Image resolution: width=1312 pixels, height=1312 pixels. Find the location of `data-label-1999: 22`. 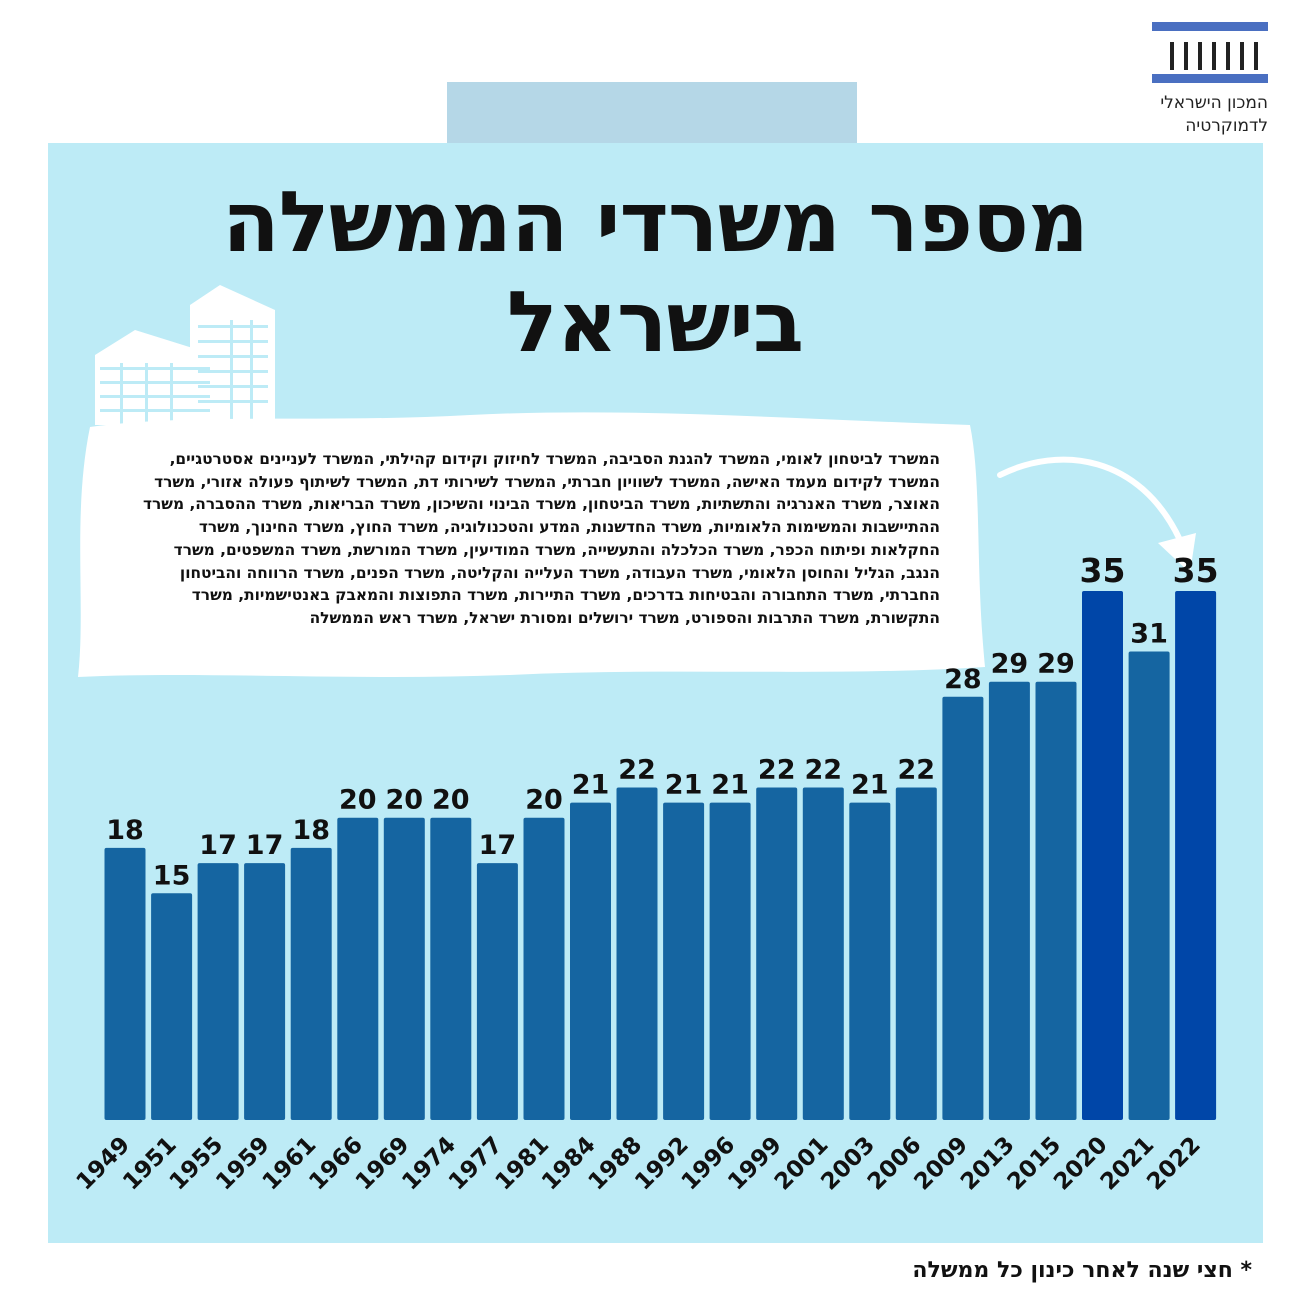

data-label-1999: 22 is located at coordinates (777, 770).